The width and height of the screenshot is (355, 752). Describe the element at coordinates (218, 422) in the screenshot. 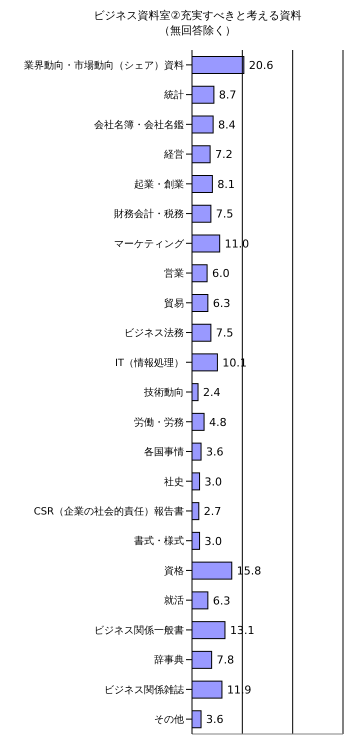

I see `data-label: 4.8` at that location.